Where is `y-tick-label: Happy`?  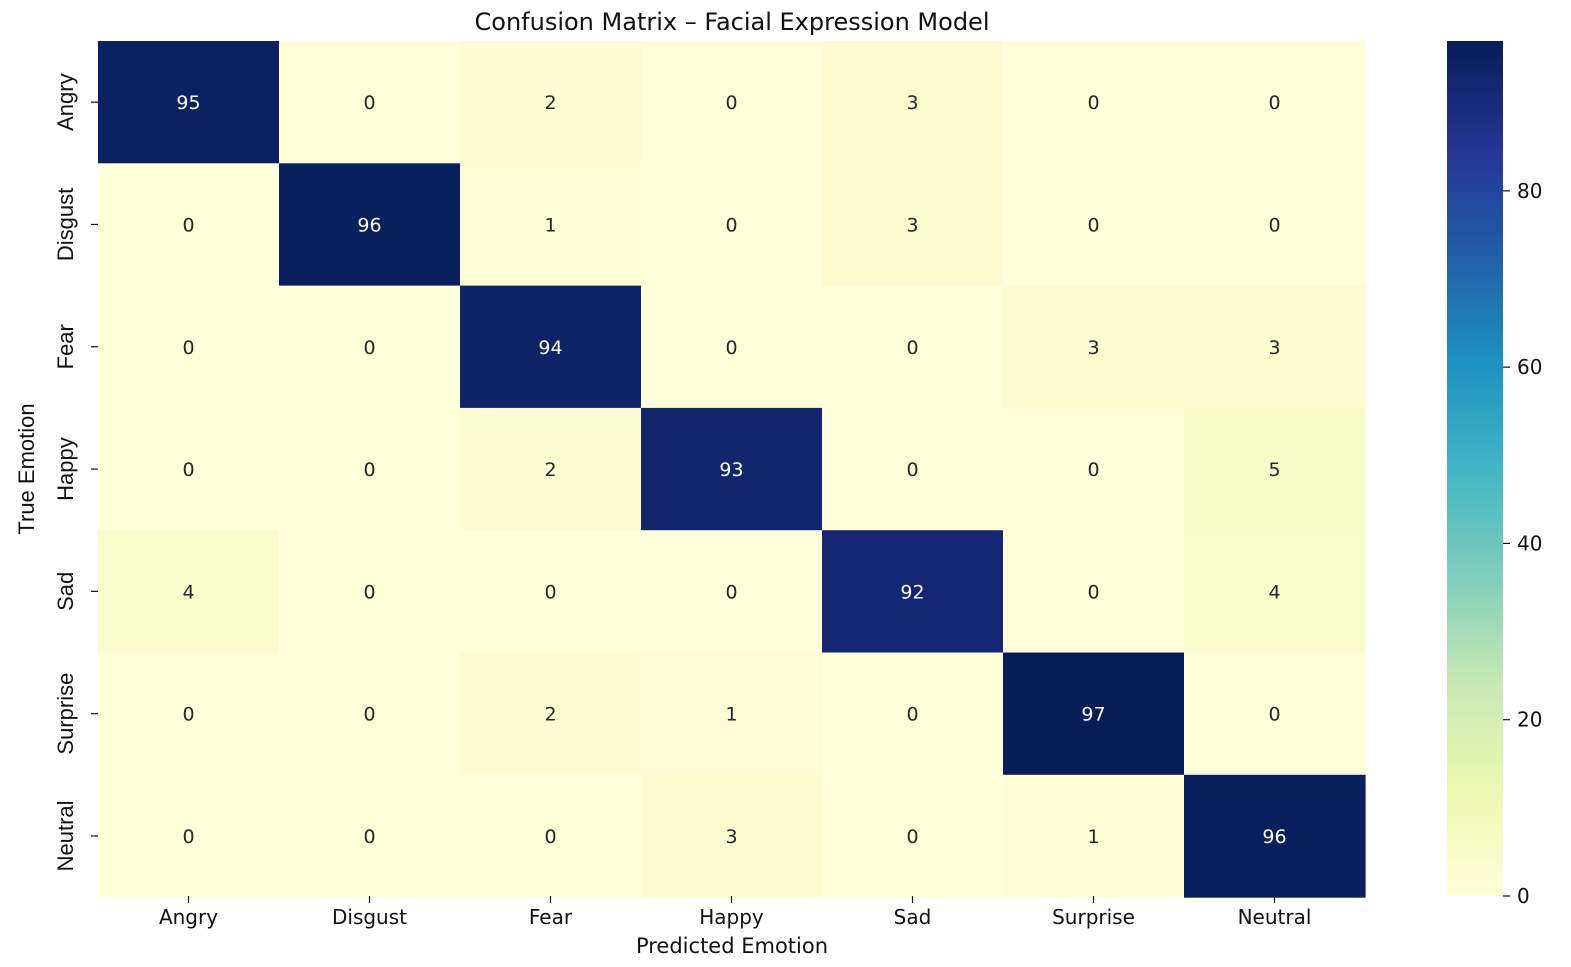
y-tick-label: Happy is located at coordinates (65, 469).